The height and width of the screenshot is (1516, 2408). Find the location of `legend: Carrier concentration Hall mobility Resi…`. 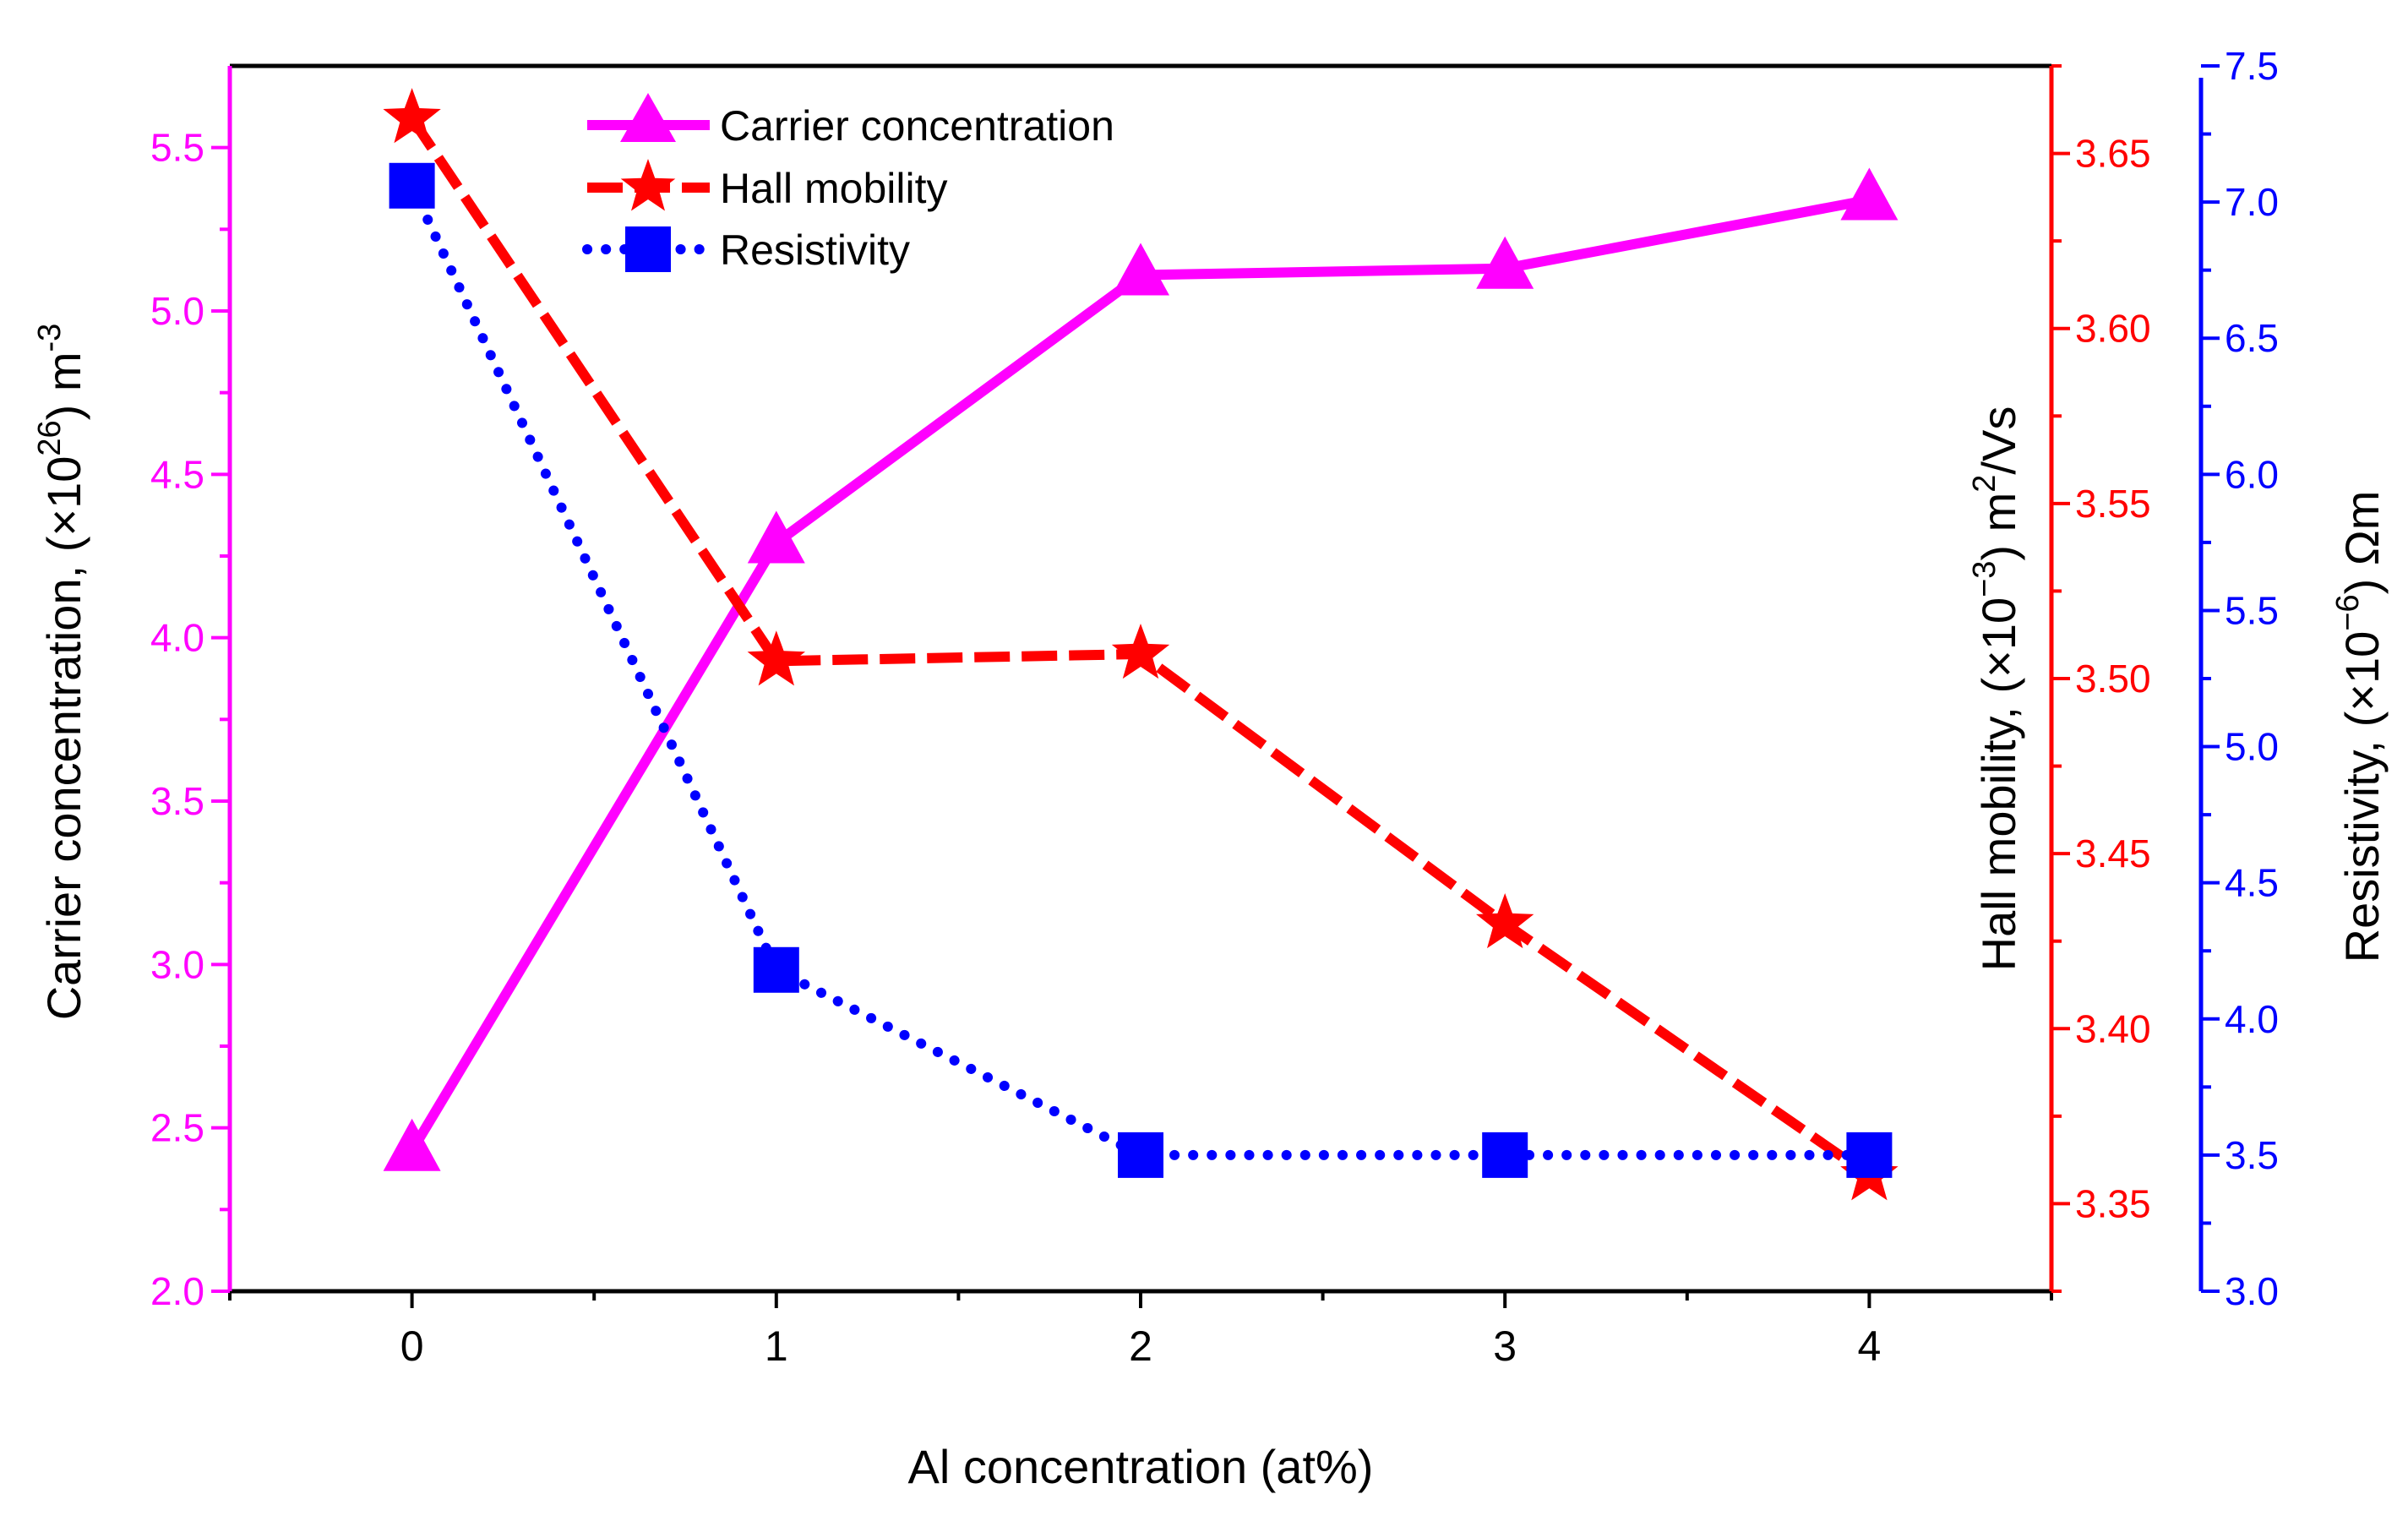

legend: Carrier concentration Hall mobility Resi… is located at coordinates (848, 183).